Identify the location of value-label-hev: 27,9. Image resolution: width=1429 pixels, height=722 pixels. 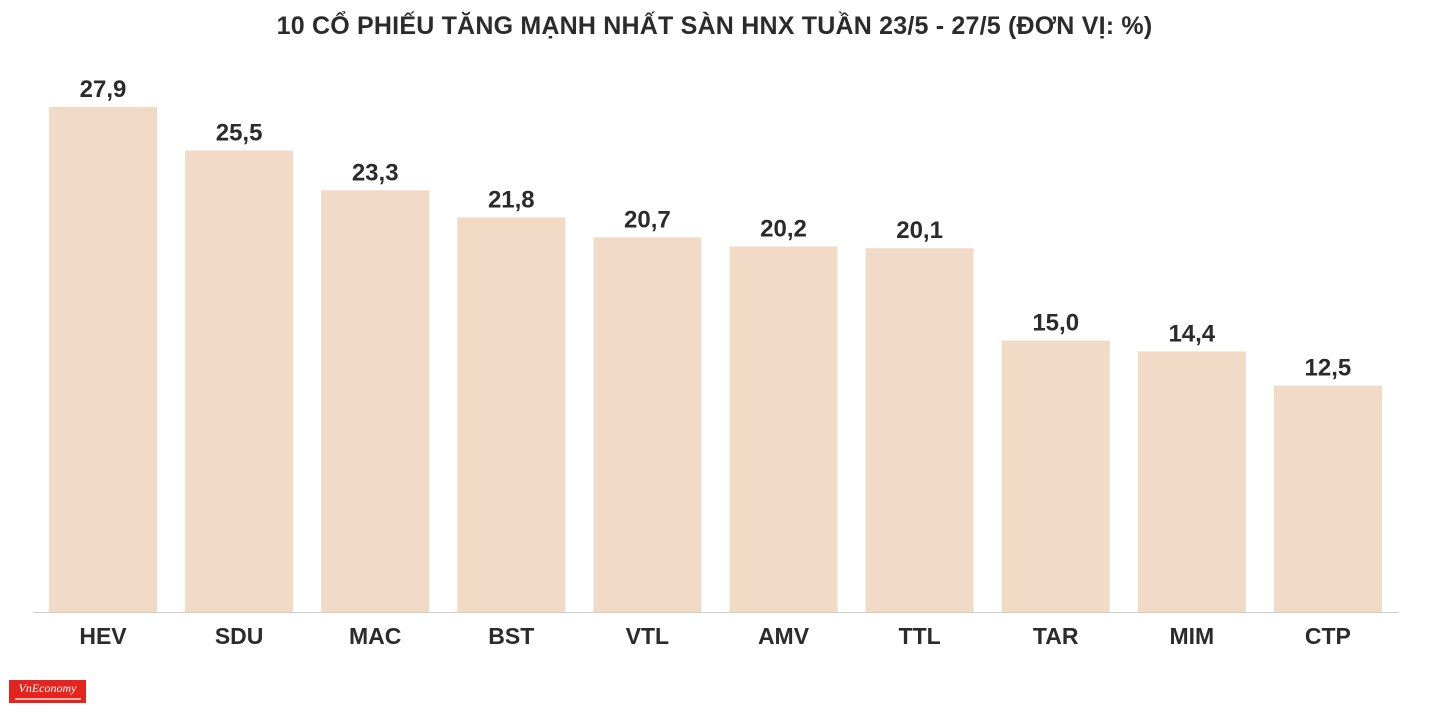
(103, 89).